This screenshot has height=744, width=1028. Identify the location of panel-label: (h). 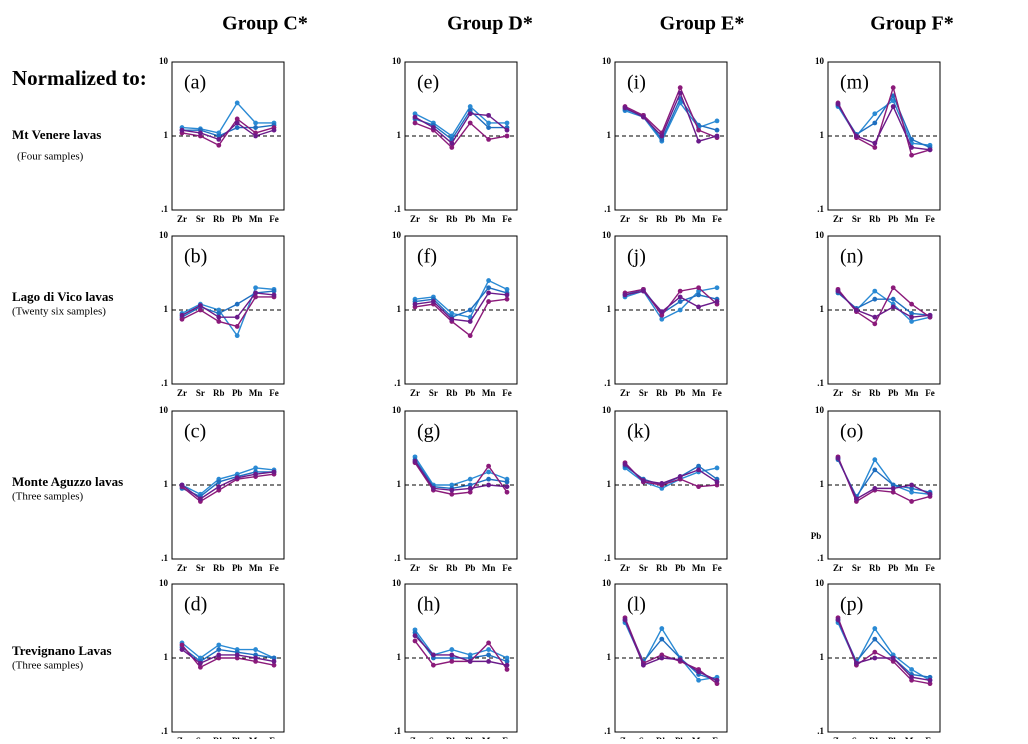
(428, 605).